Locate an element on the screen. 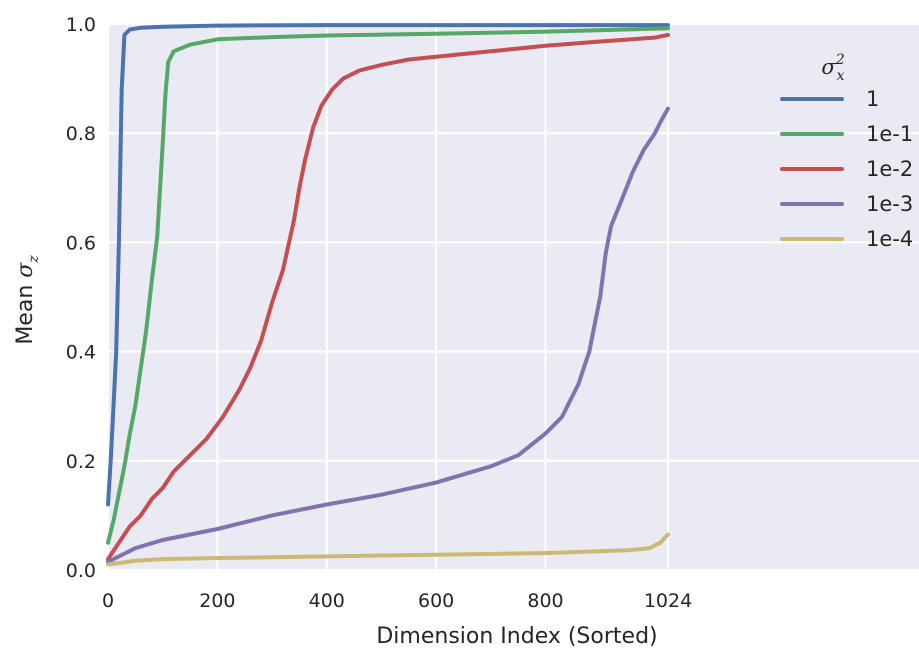 This screenshot has width=919, height=652. y-tick-label: 0.4 is located at coordinates (81, 353).